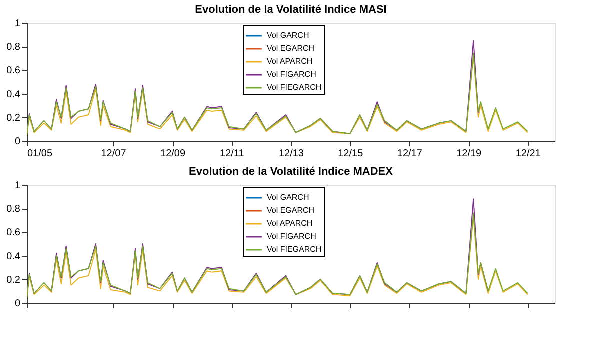  I want to click on x-tick-label: 12/15, so click(351, 154).